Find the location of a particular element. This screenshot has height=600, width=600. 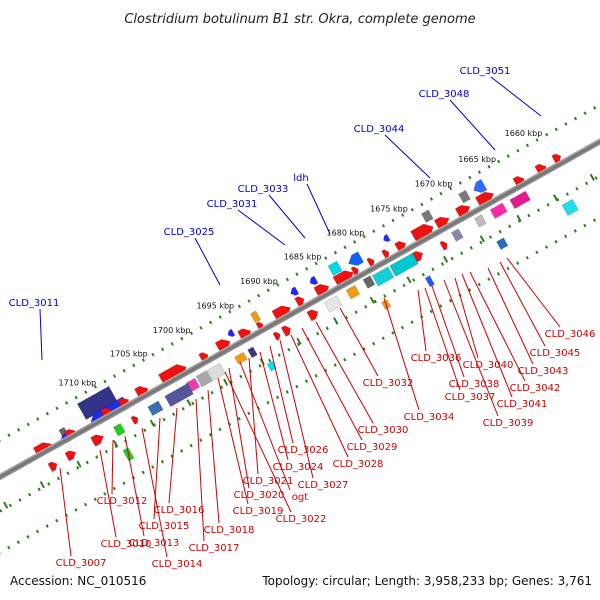

scale-tick-label: 1670 kbp is located at coordinates (434, 183).